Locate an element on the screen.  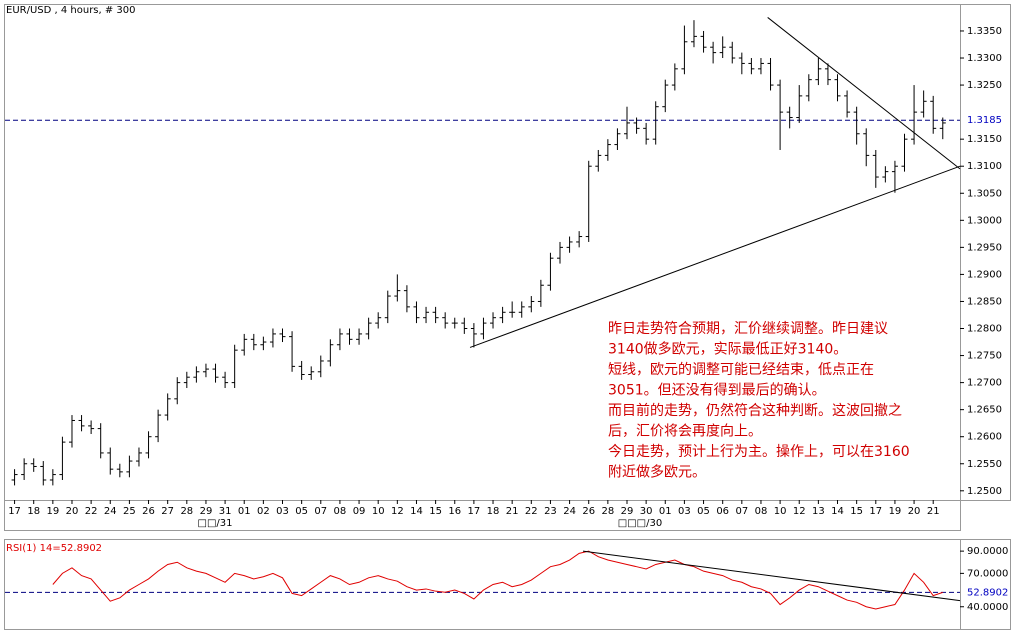
y-tick-label: 70.0000 is located at coordinates (987, 573).